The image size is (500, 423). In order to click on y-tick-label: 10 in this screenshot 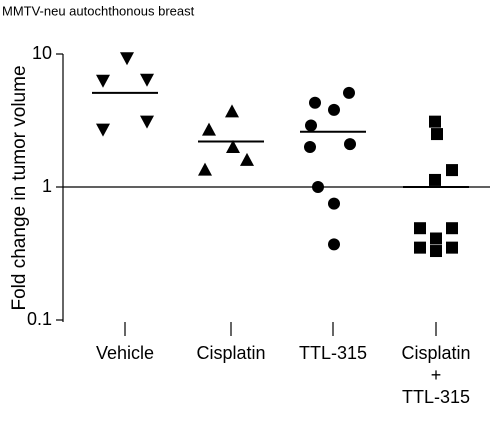, I will do `click(42, 53)`.